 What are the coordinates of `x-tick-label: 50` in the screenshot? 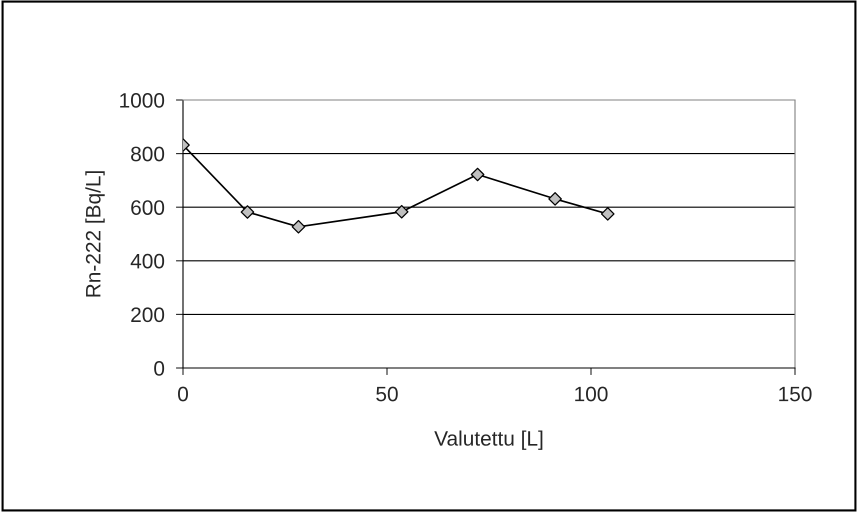 It's located at (387, 394).